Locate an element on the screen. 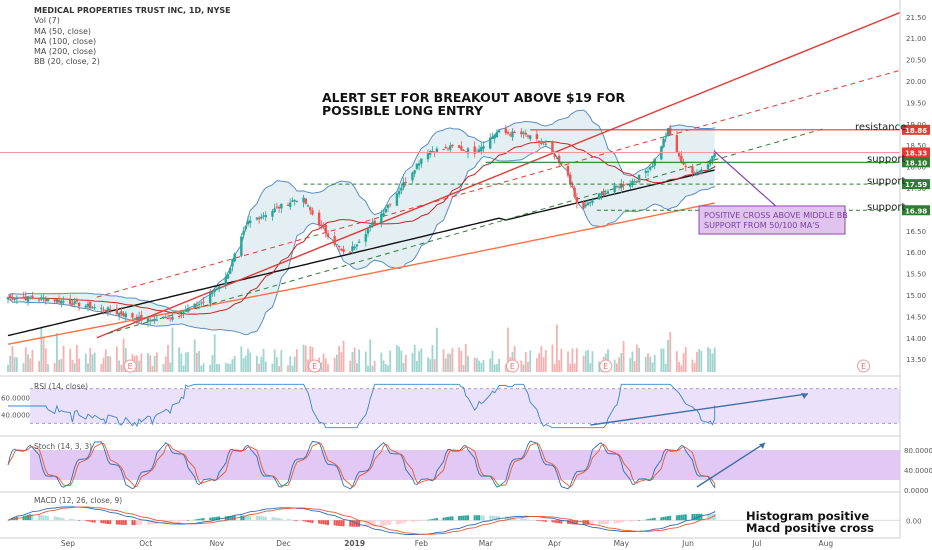 The width and height of the screenshot is (932, 550). callout-pointer is located at coordinates (746, 180).